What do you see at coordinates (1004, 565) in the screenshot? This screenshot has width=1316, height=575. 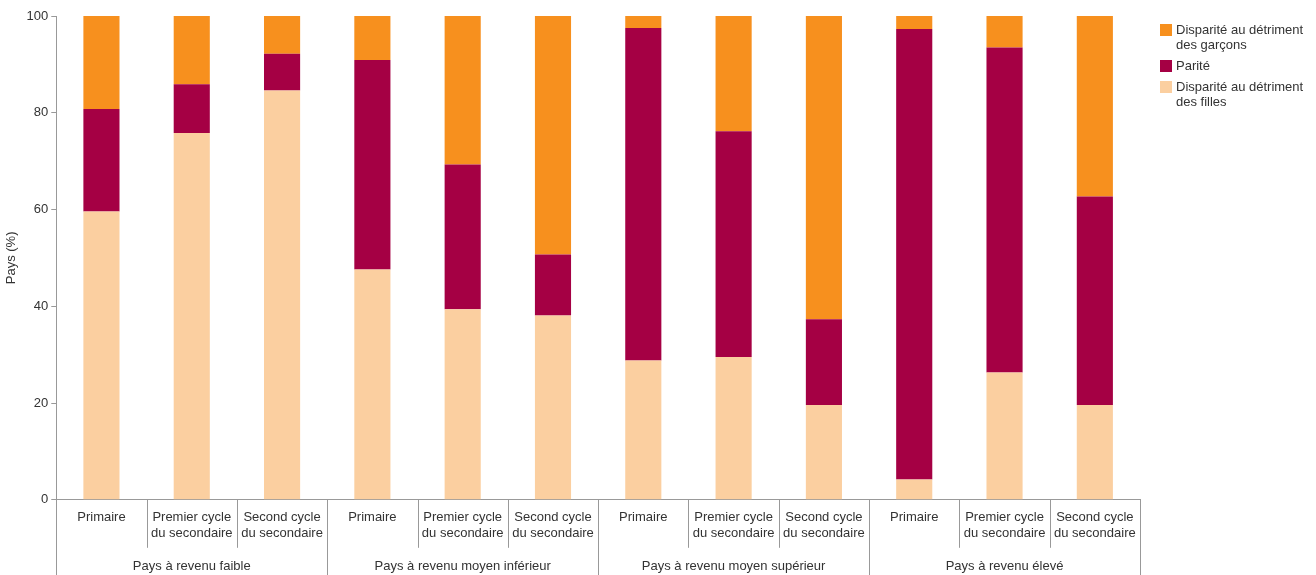 I see `text: Pays à revenu élevé` at bounding box center [1004, 565].